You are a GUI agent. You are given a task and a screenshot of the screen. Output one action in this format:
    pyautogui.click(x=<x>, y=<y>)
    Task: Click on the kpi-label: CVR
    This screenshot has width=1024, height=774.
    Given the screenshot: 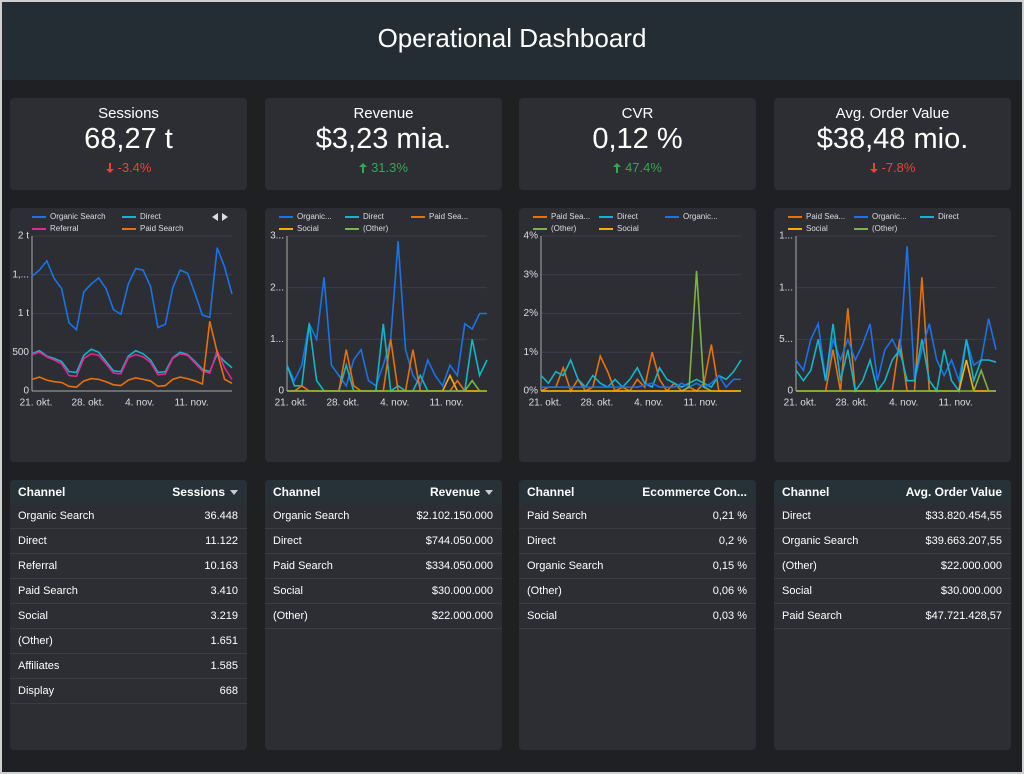 What is the action you would take?
    pyautogui.click(x=637, y=113)
    